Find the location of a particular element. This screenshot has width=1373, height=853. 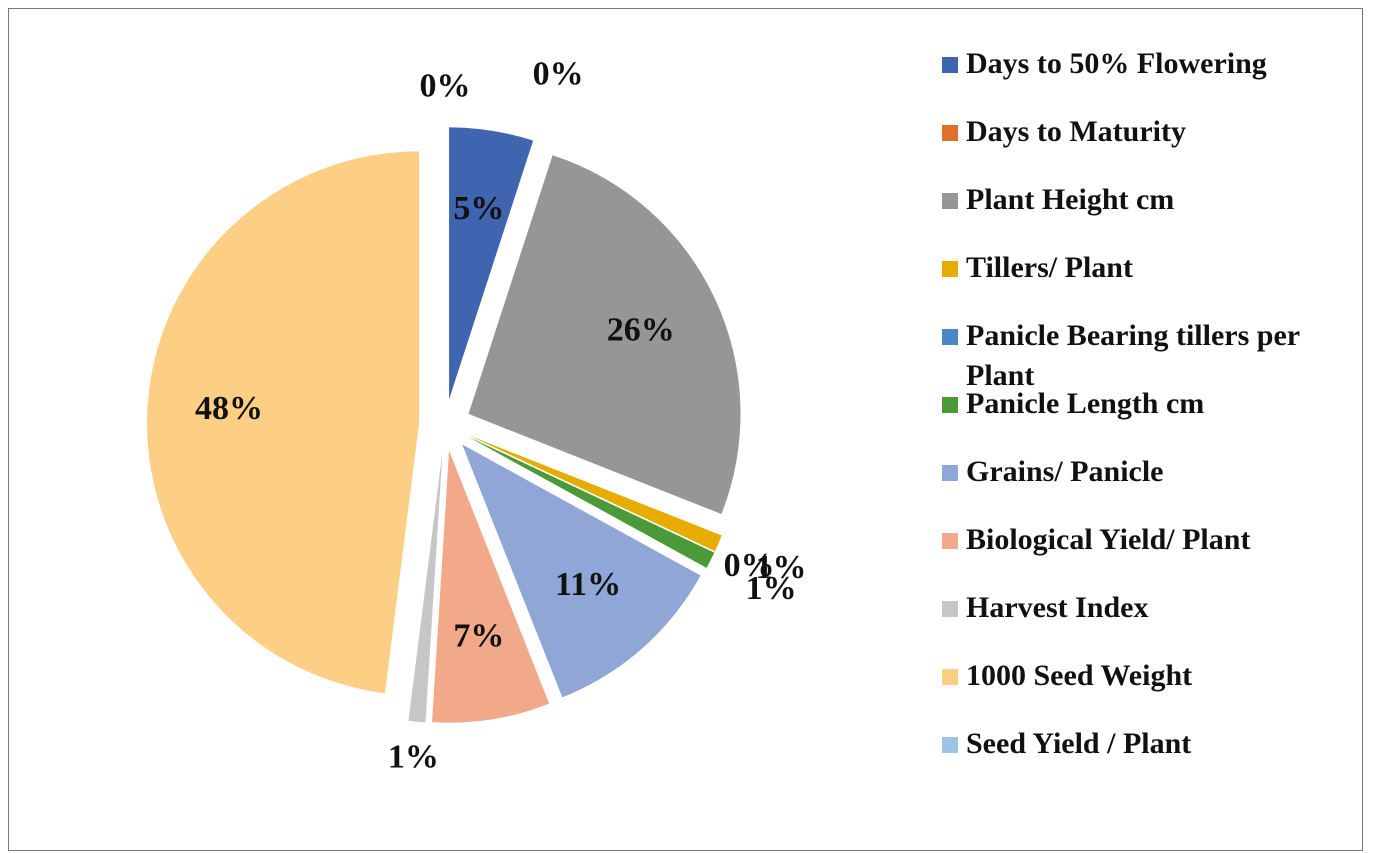

legend-item: Biological Yield/ Plant is located at coordinates (1152, 554).